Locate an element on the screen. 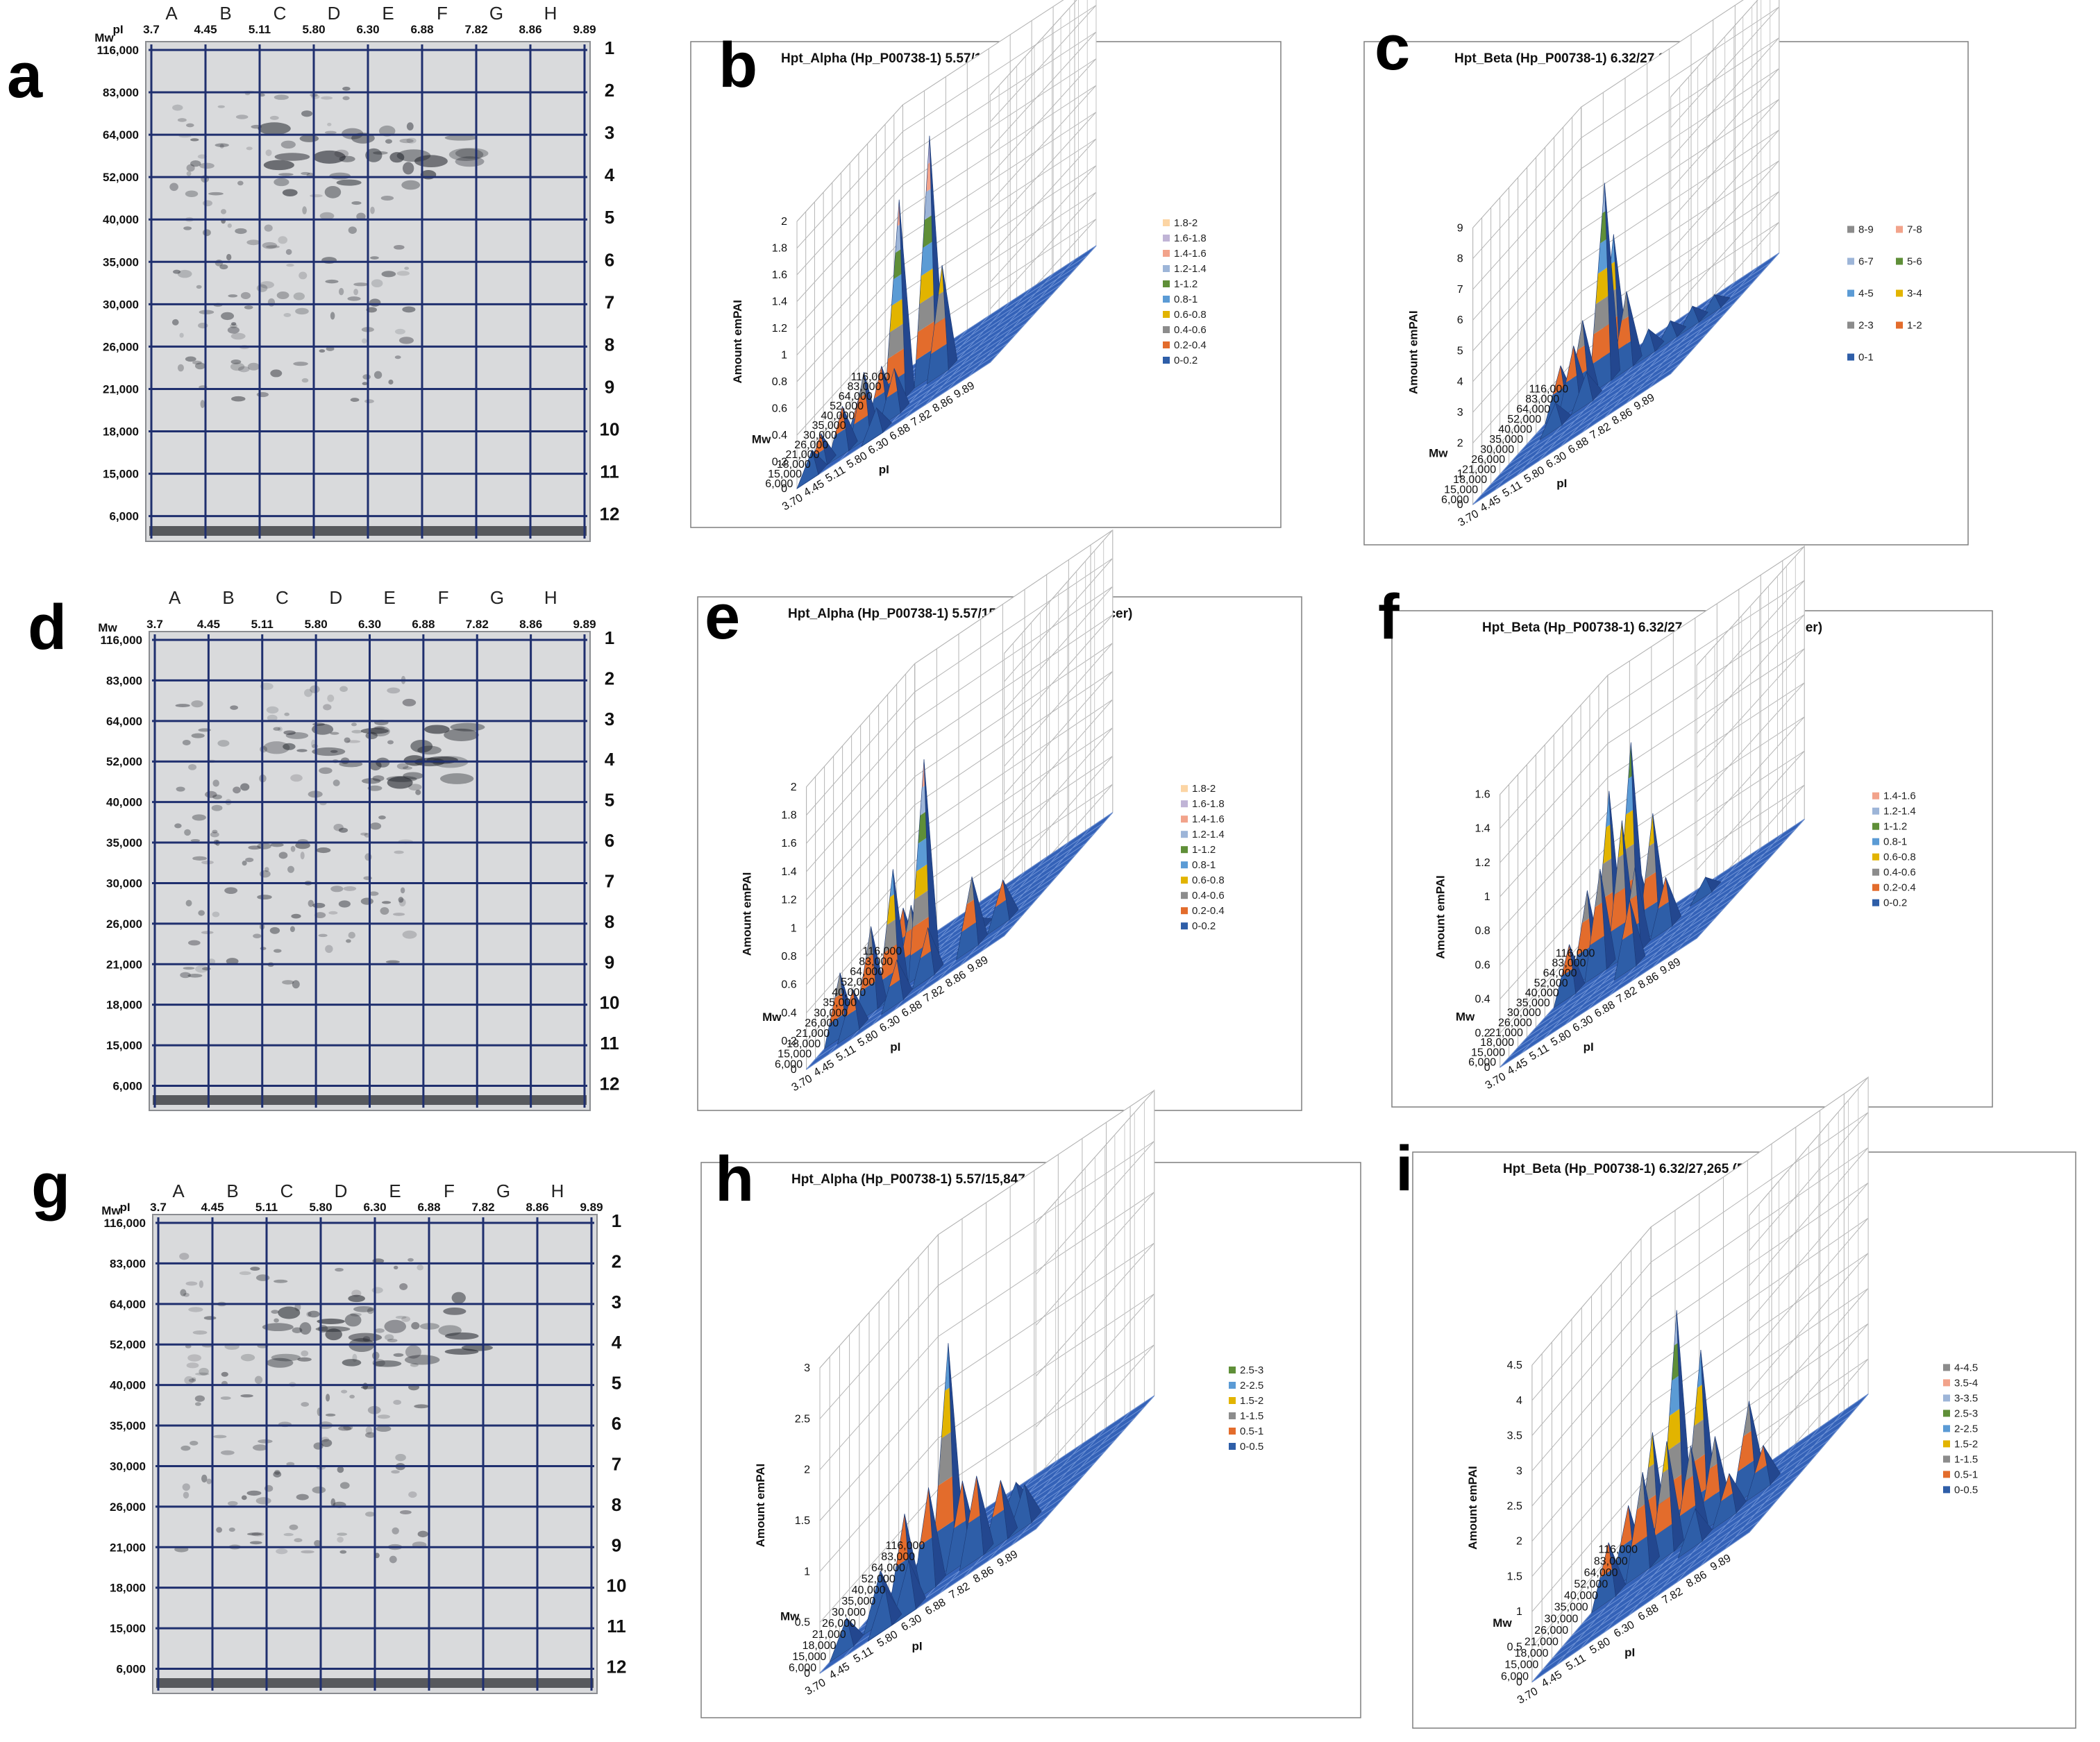 This screenshot has width=2100, height=1742. gel-mw-value: 30,000 is located at coordinates (124, 883).